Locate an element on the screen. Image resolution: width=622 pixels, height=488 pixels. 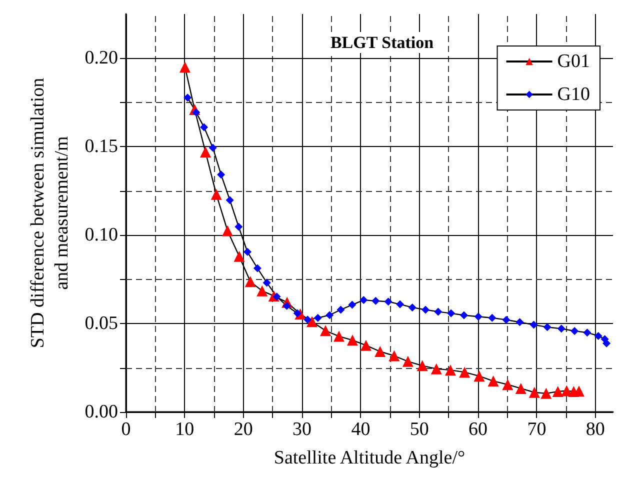
x-tick-label: 70 is located at coordinates (536, 429).